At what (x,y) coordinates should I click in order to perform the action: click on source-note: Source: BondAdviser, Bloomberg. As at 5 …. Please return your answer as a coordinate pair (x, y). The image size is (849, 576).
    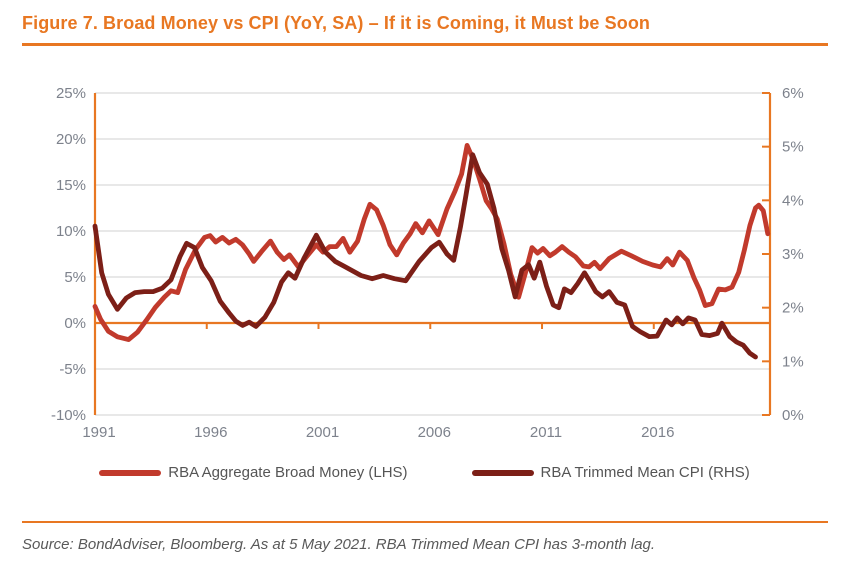
    Looking at the image, I should click on (339, 544).